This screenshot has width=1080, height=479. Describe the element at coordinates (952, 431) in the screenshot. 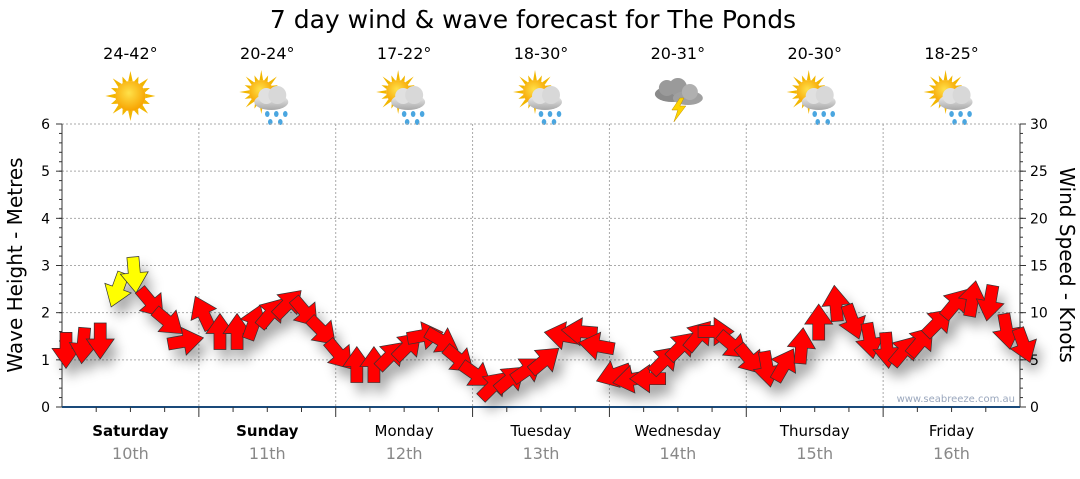

I see `day-name-label: Friday` at that location.